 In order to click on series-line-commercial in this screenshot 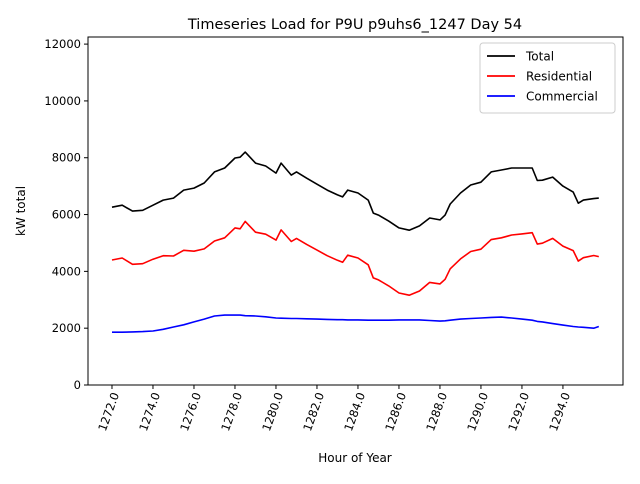, I will do `click(356, 324)`.